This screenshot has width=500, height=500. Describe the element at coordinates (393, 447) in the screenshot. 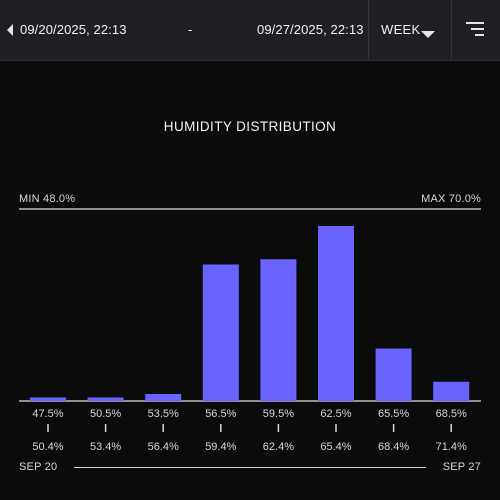

I see `tick-label-to: 68.4%` at that location.